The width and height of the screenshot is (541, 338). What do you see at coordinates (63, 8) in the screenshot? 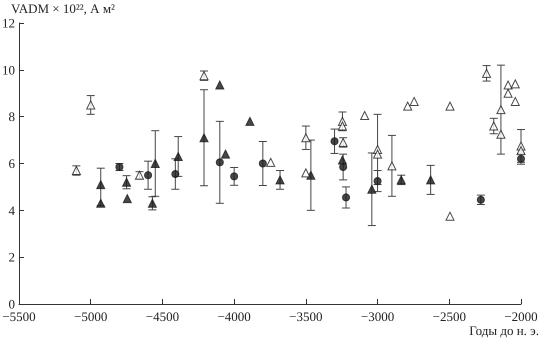
I see `y-axis-title: VADM × 10²², А м²` at bounding box center [63, 8].